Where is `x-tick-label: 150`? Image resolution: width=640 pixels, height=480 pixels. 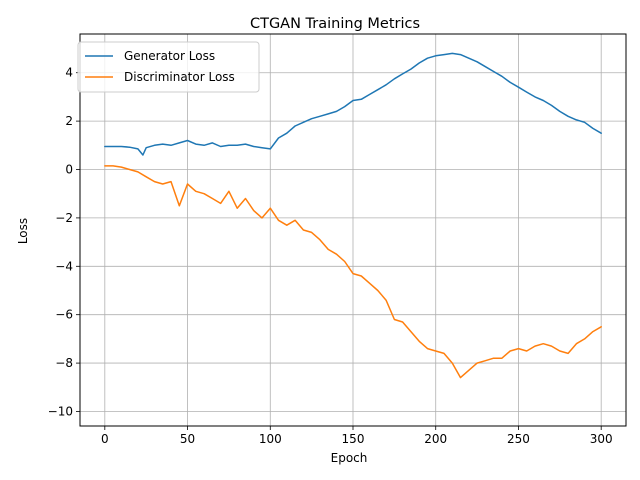
x-tick-label: 150 is located at coordinates (353, 439).